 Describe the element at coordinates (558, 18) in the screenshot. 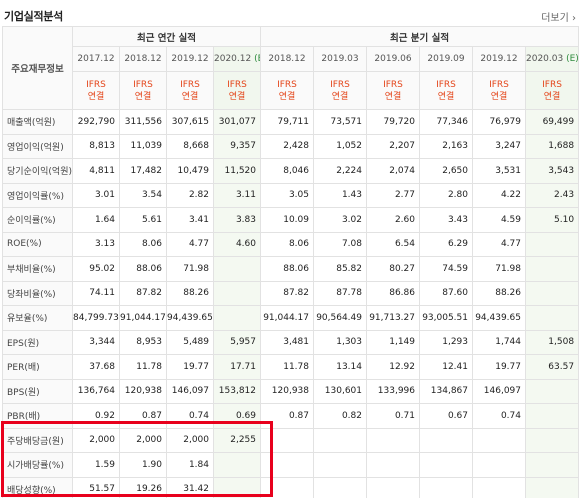

I see `more-link: 더보기 ›` at that location.